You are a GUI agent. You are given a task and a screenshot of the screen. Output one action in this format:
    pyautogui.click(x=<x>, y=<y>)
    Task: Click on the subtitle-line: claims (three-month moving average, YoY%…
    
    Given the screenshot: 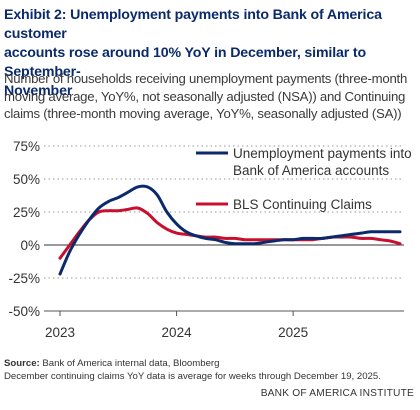 What is the action you would take?
    pyautogui.click(x=203, y=113)
    